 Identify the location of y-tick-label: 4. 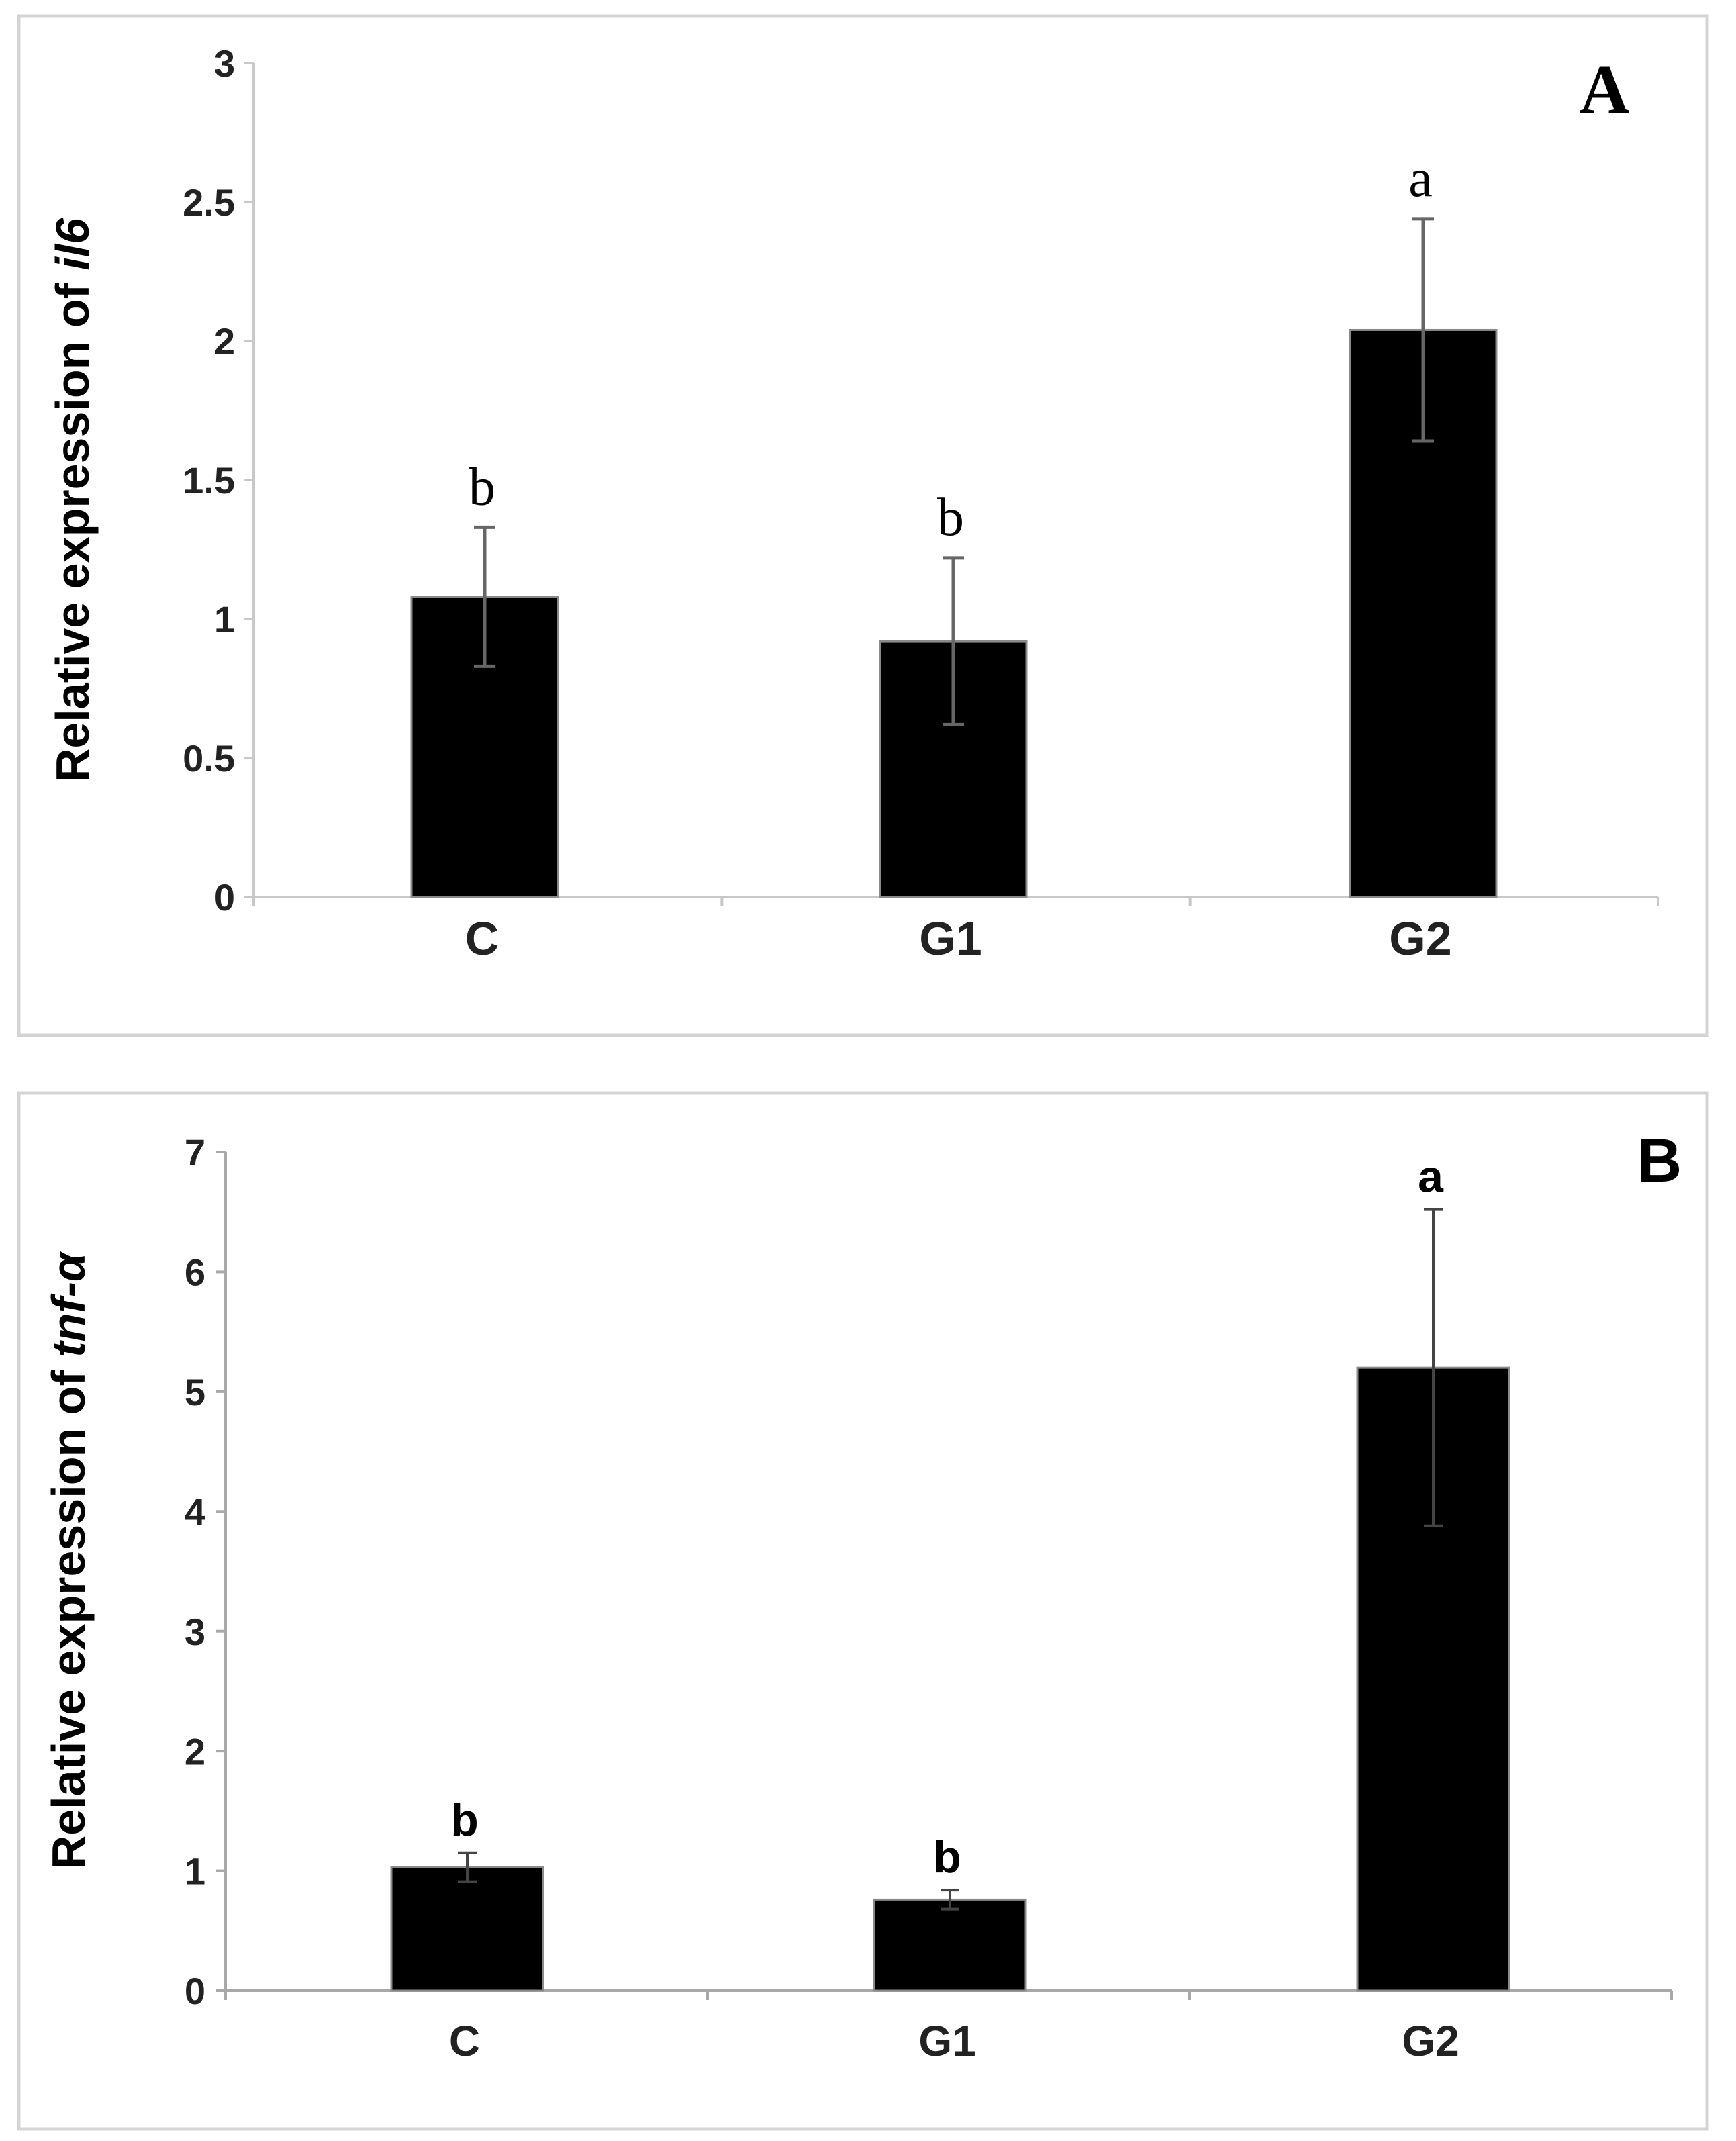
(195, 1511).